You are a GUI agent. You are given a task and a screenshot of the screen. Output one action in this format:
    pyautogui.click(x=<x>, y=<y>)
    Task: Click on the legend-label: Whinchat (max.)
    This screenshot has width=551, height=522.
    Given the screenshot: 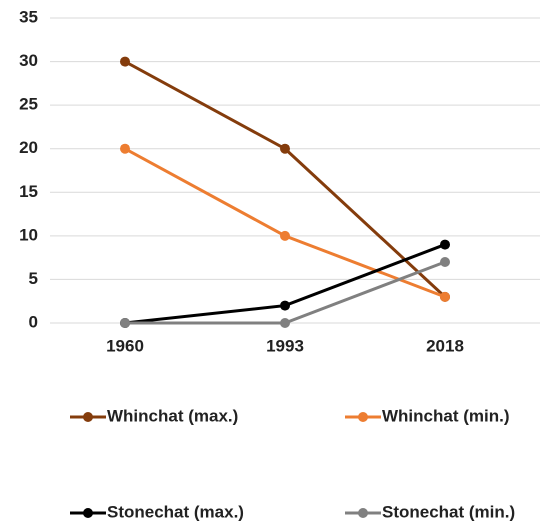 What is the action you would take?
    pyautogui.click(x=172, y=415)
    